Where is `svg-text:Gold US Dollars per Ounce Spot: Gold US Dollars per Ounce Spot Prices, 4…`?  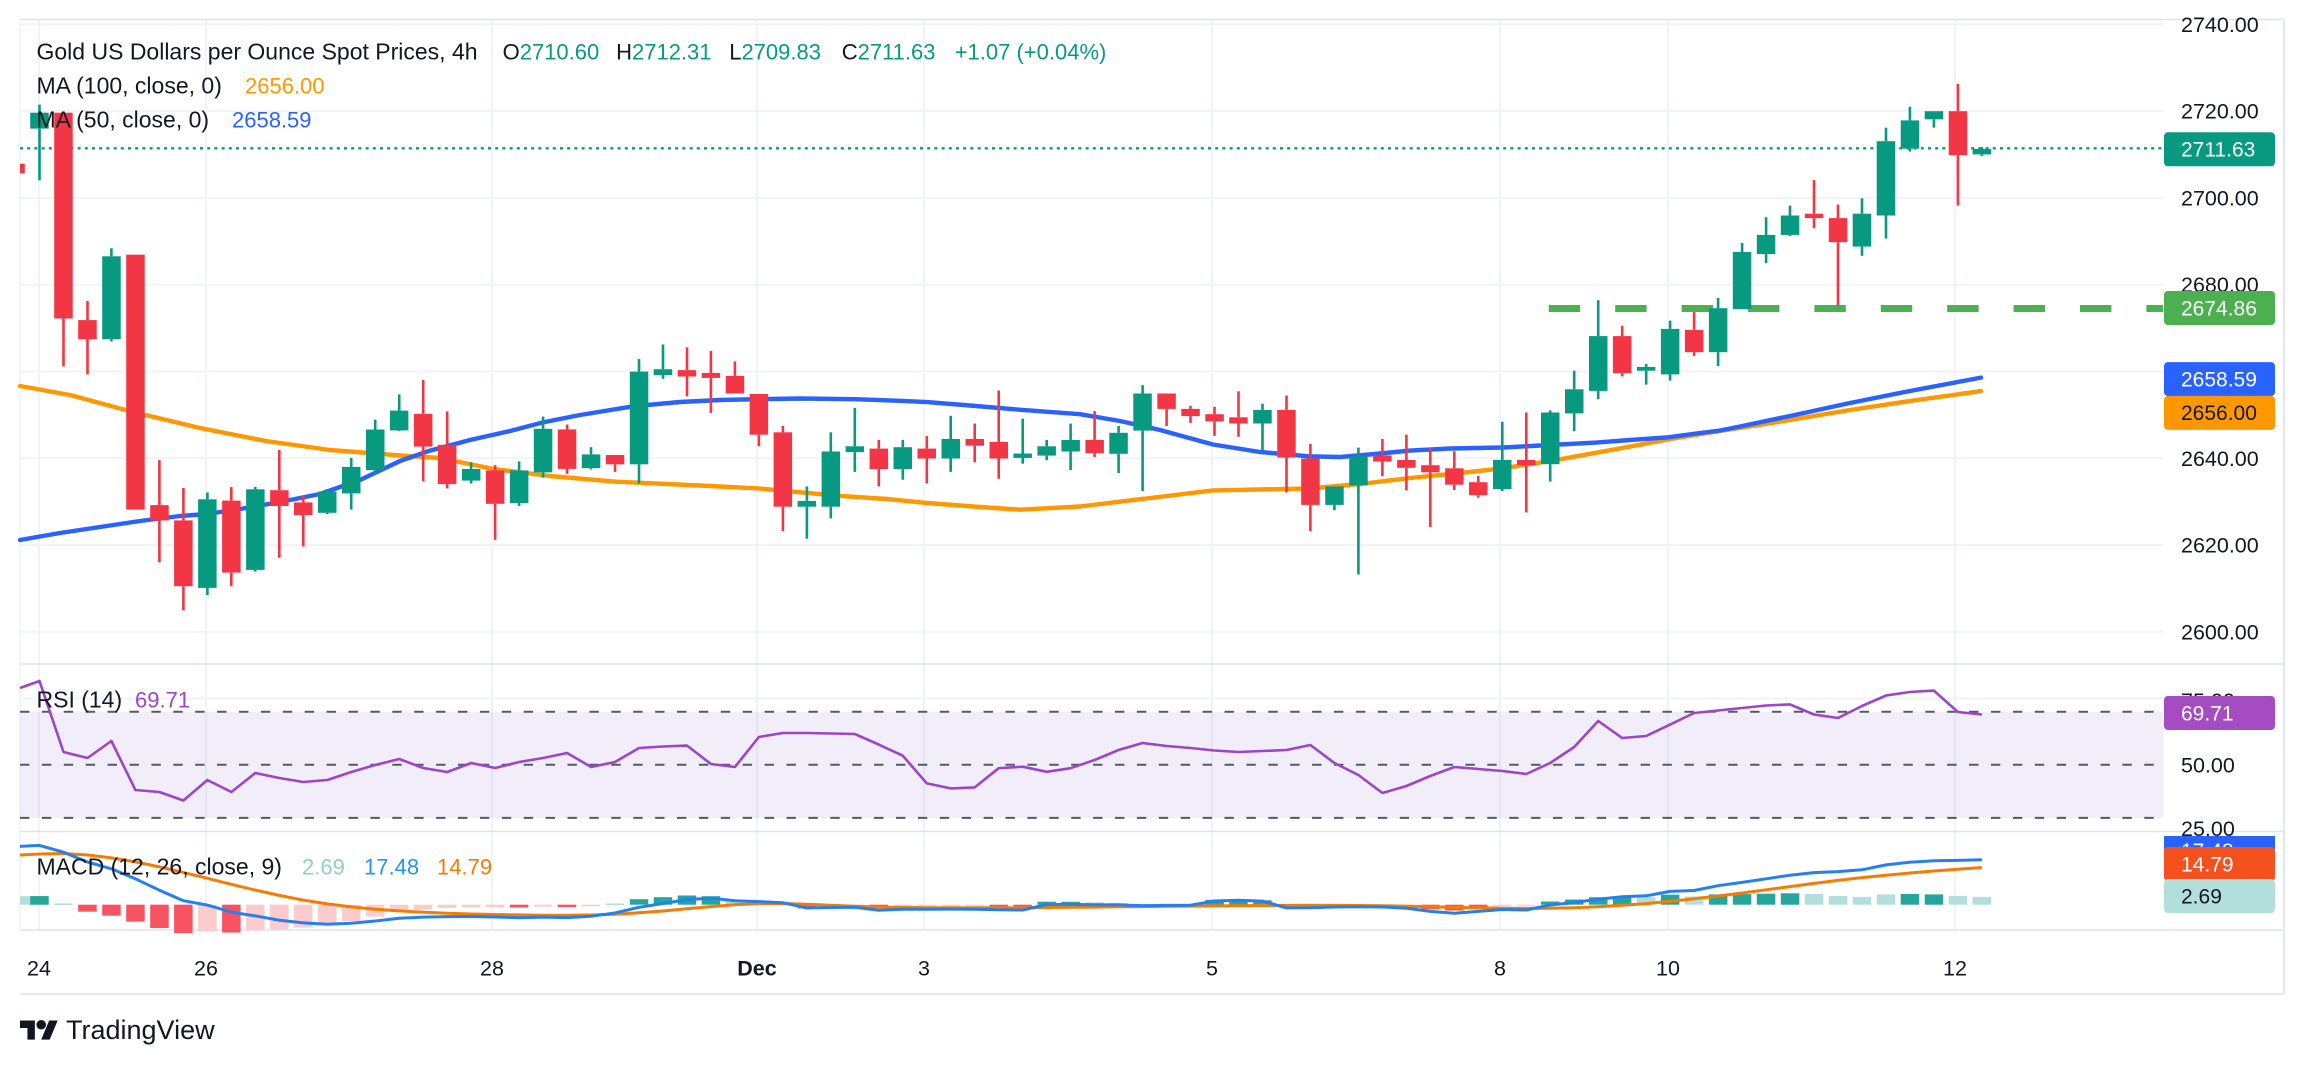 svg-text:Gold US Dollars per Ounce Spot: Gold US Dollars per Ounce Spot Prices, 4… is located at coordinates (257, 52).